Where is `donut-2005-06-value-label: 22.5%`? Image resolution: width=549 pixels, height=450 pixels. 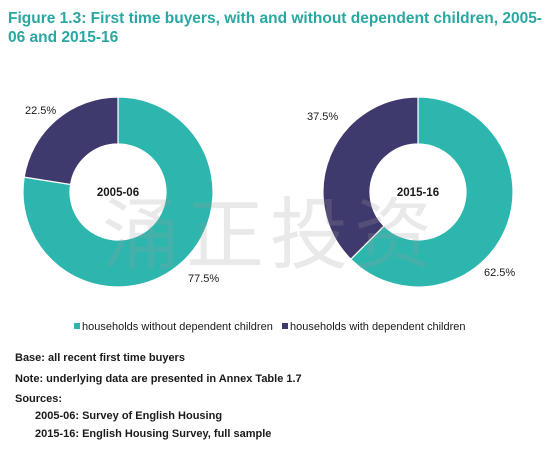 donut-2005-06-value-label: 22.5% is located at coordinates (40, 111).